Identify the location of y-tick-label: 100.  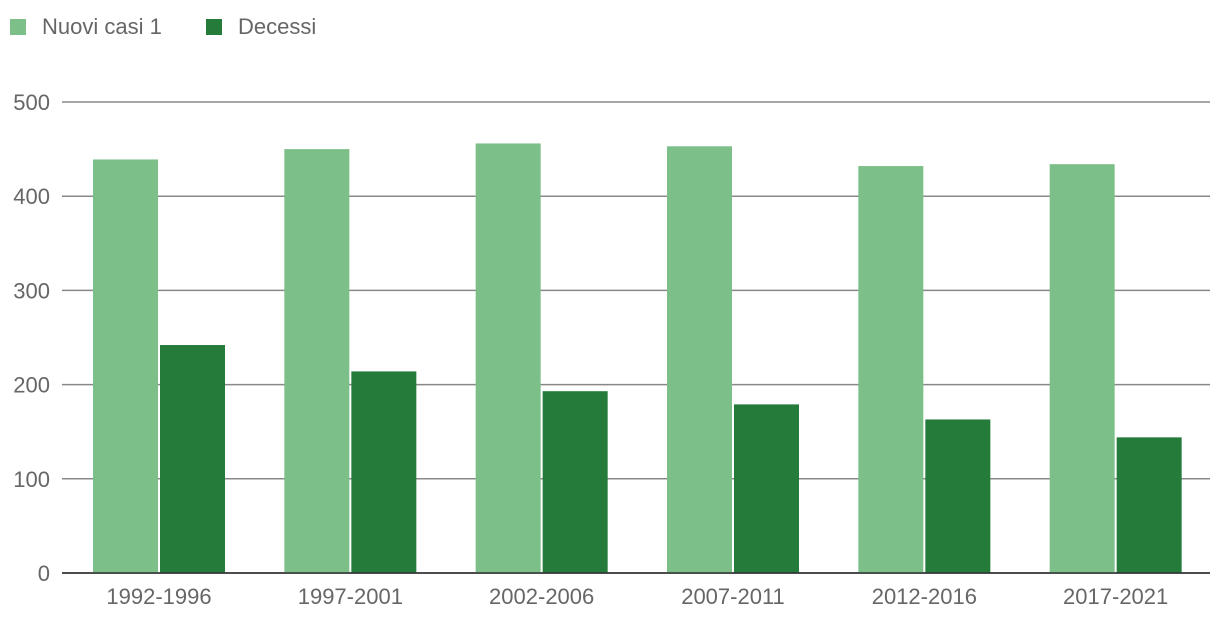
(31, 479).